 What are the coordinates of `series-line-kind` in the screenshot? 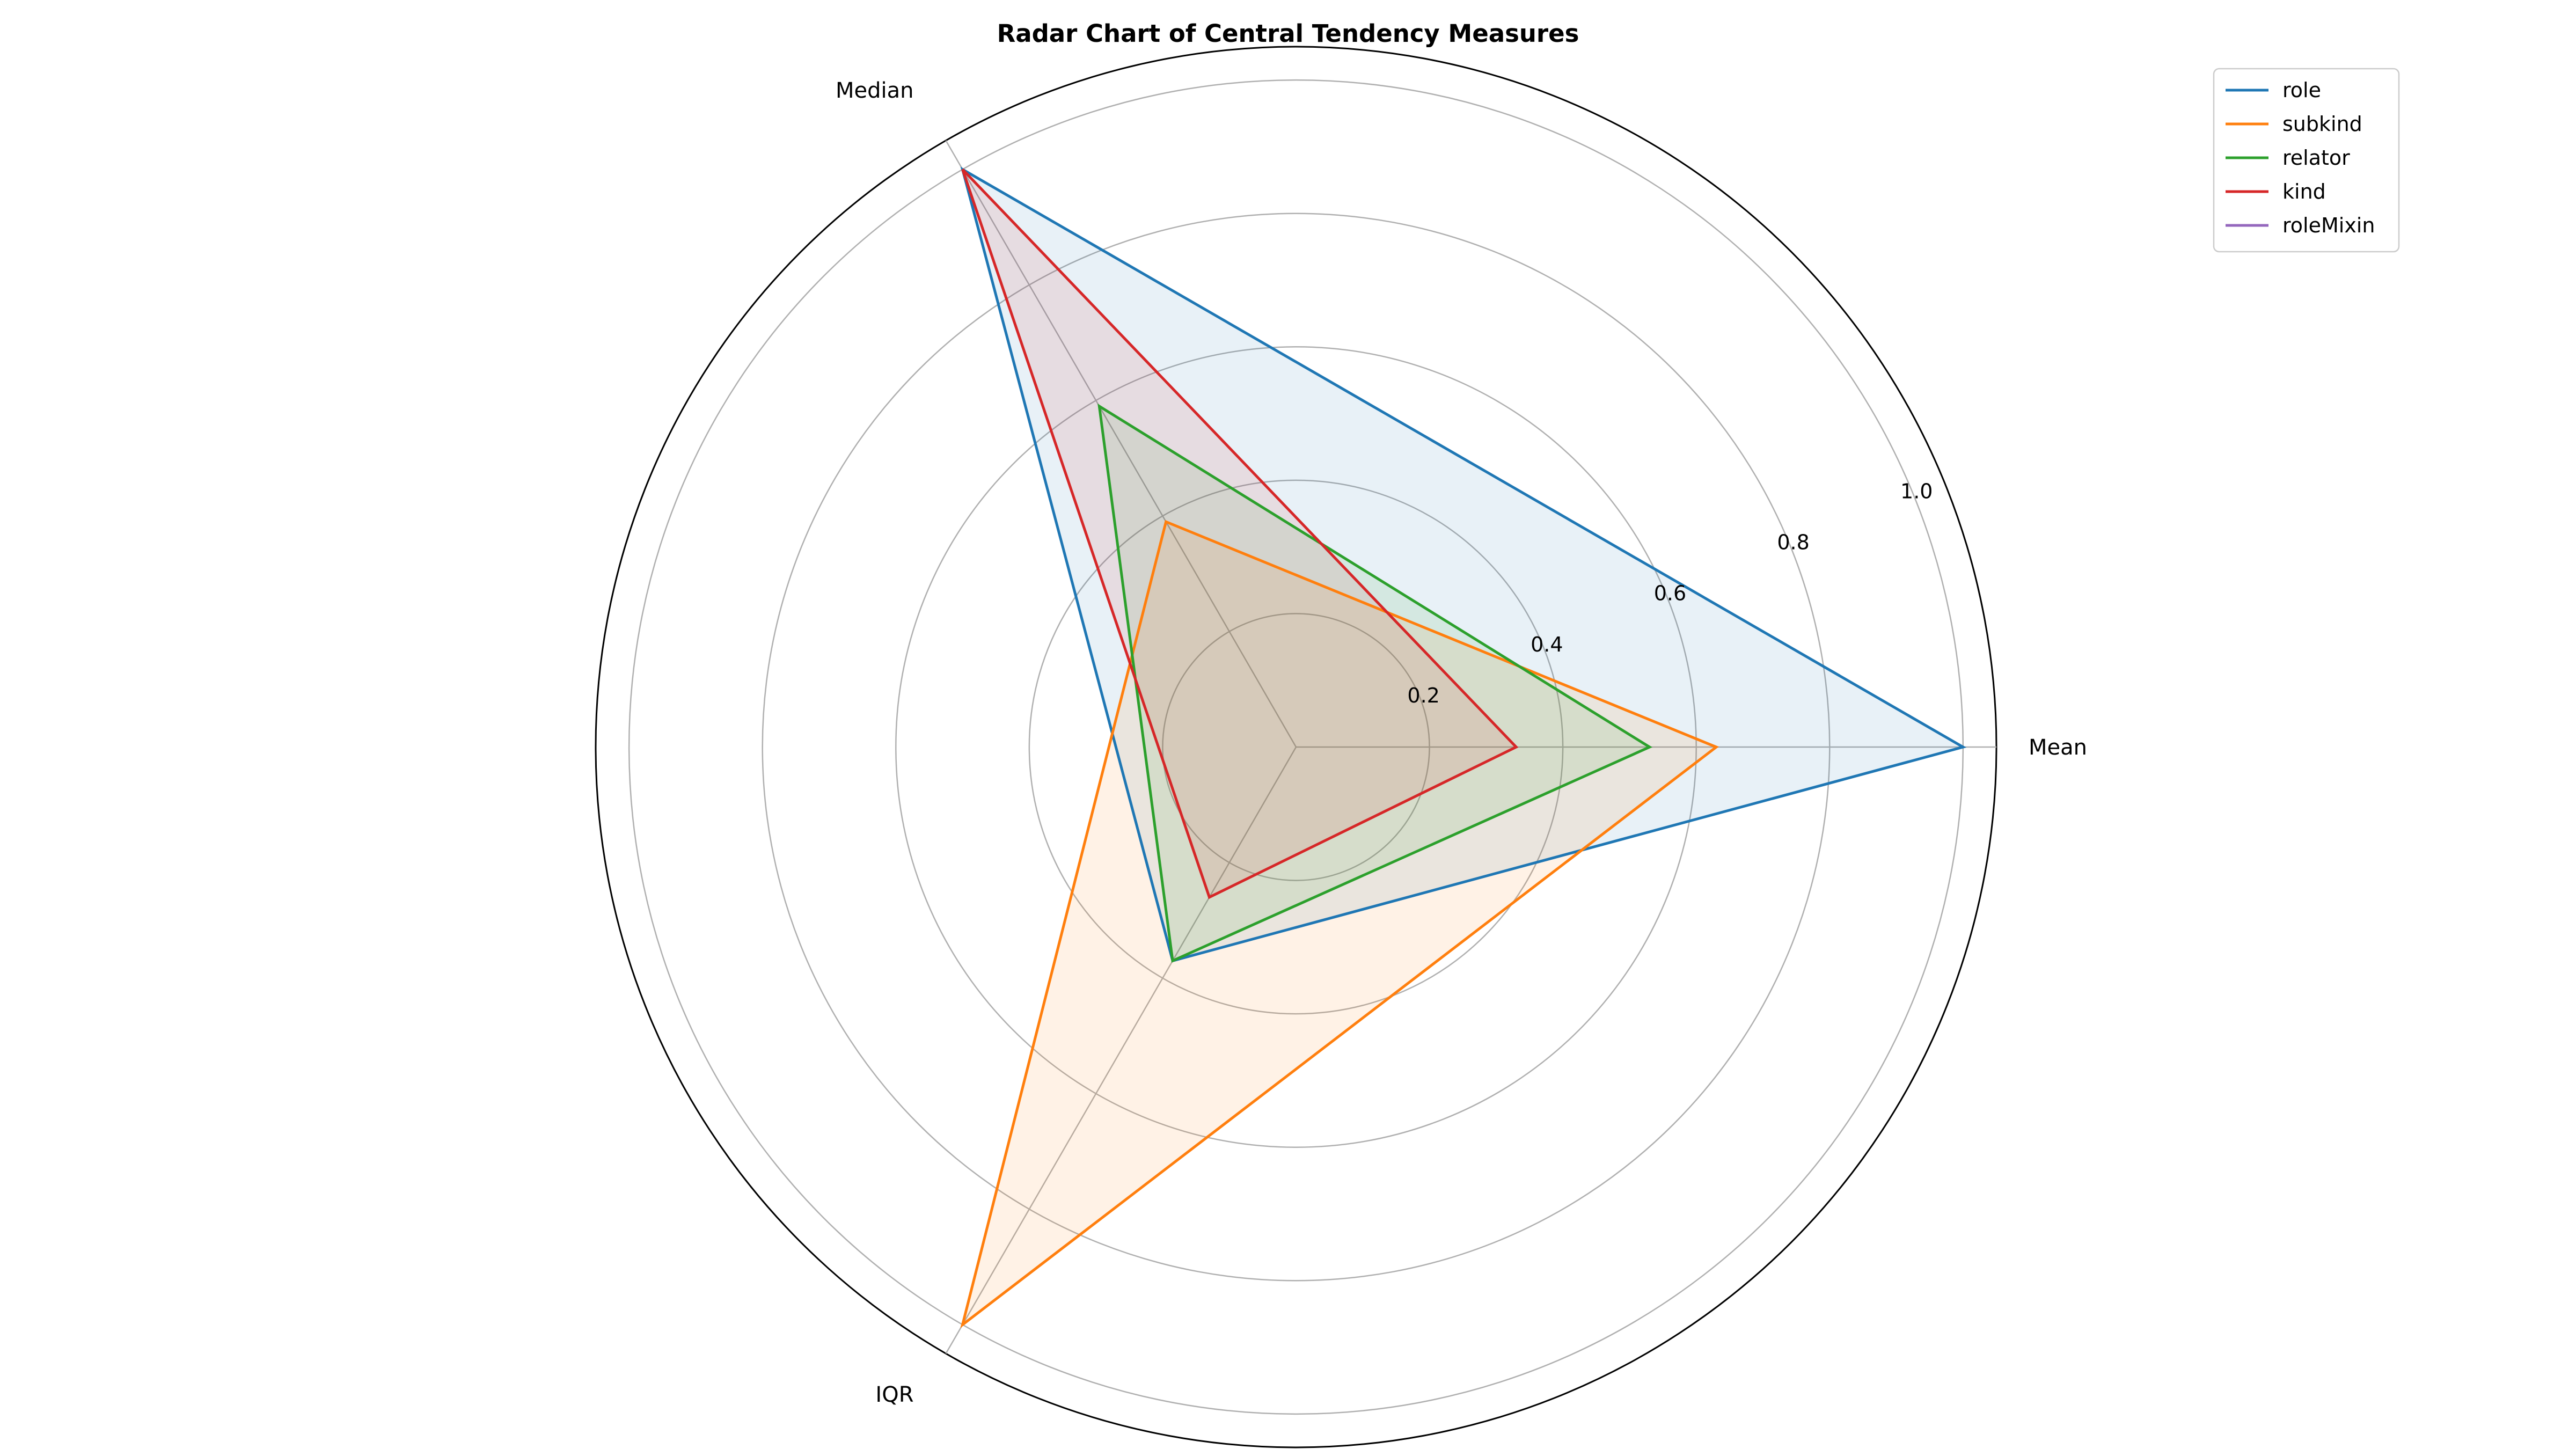 It's located at (1240, 533).